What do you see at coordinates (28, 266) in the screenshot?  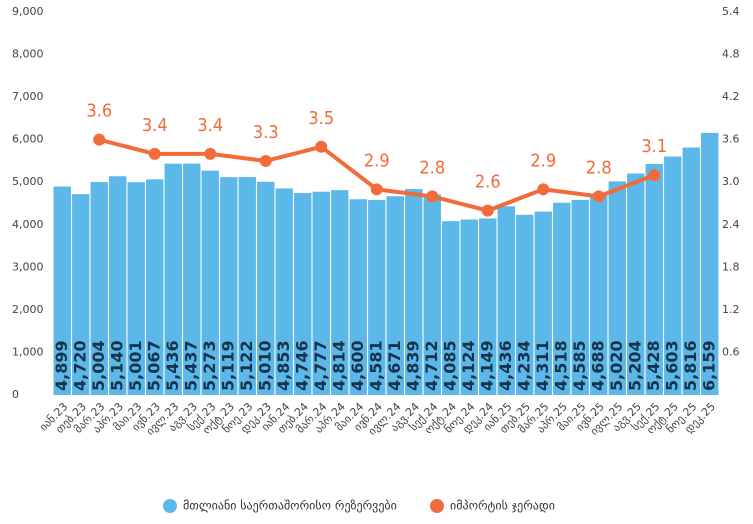 I see `y-tick-label: 3,000` at bounding box center [28, 266].